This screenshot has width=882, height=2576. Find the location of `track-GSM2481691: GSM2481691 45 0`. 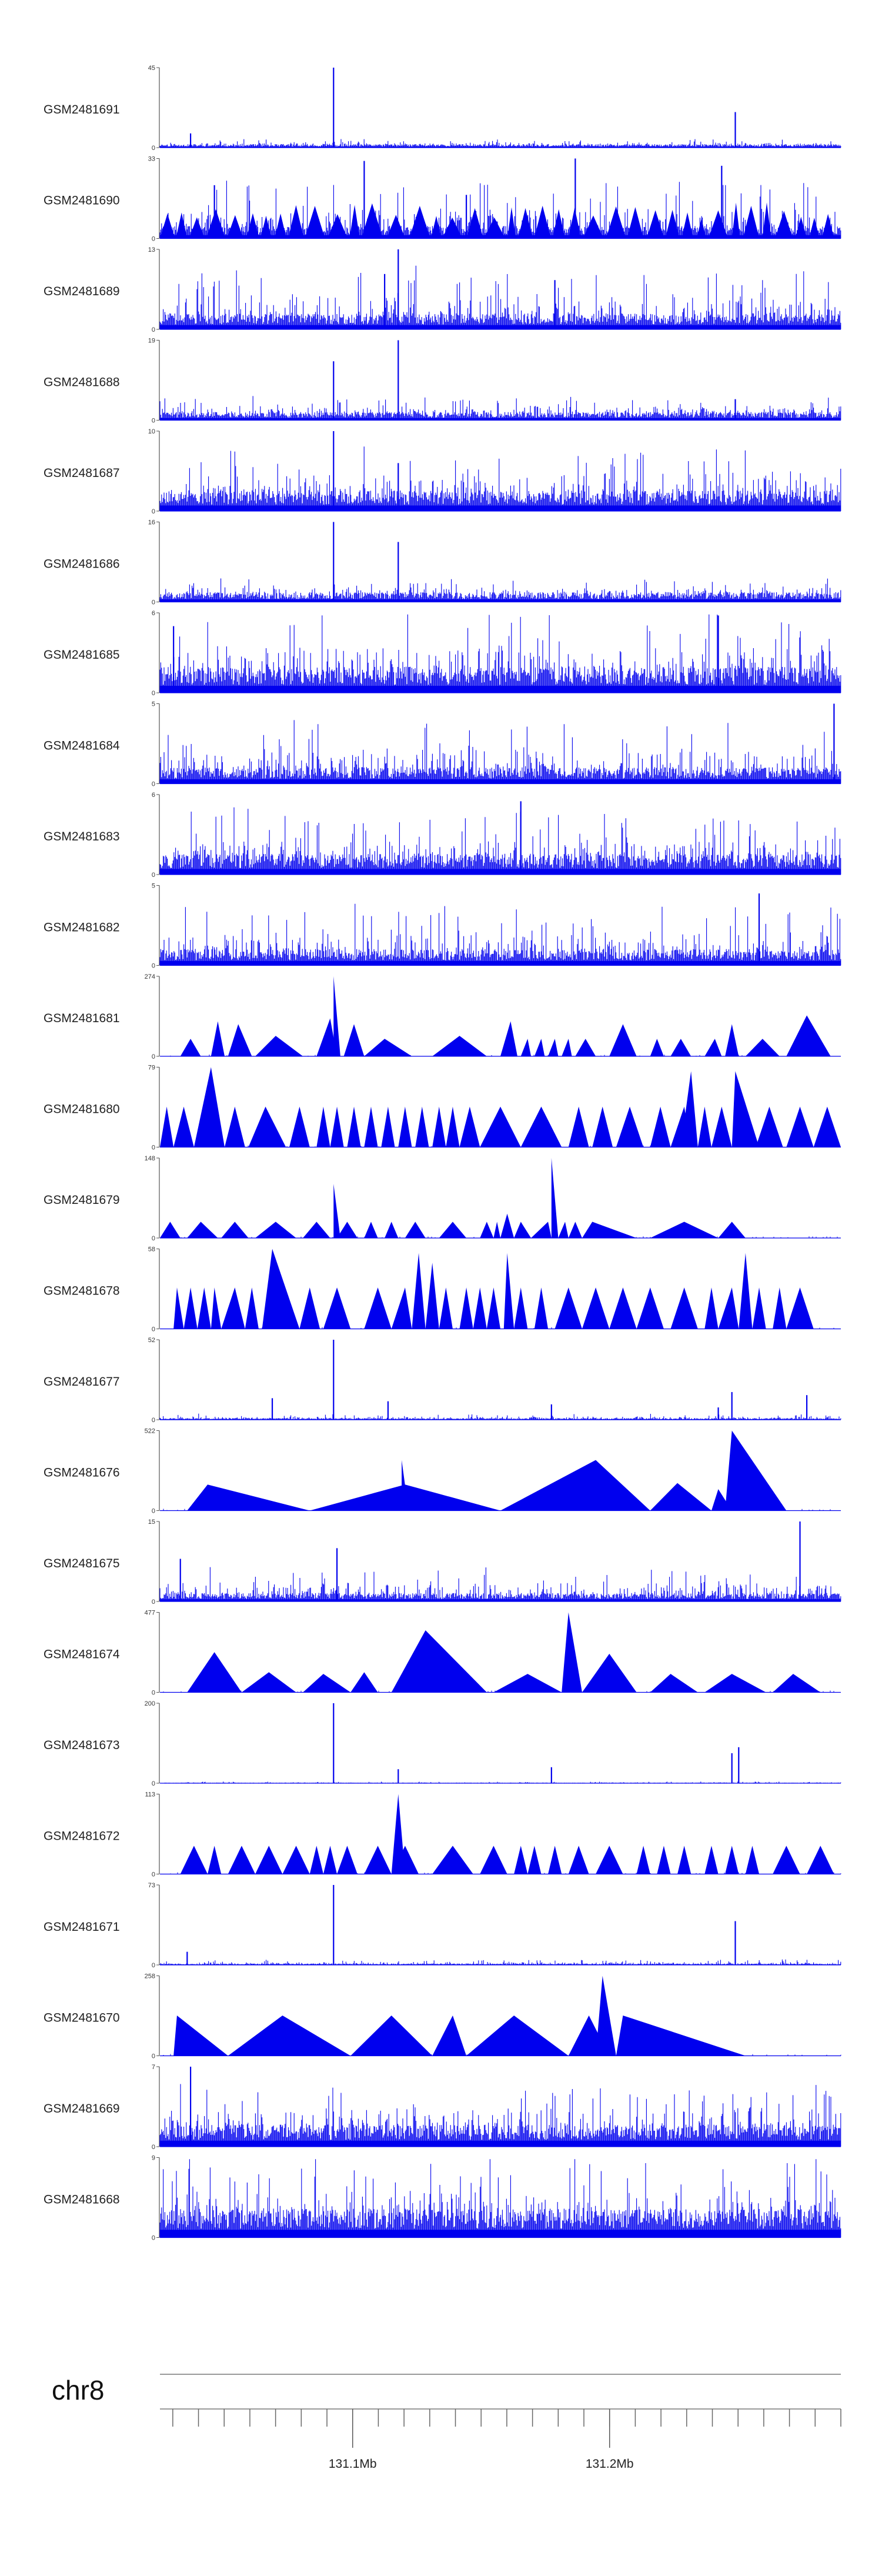

track-GSM2481691: GSM2481691 45 0 is located at coordinates (442, 108).